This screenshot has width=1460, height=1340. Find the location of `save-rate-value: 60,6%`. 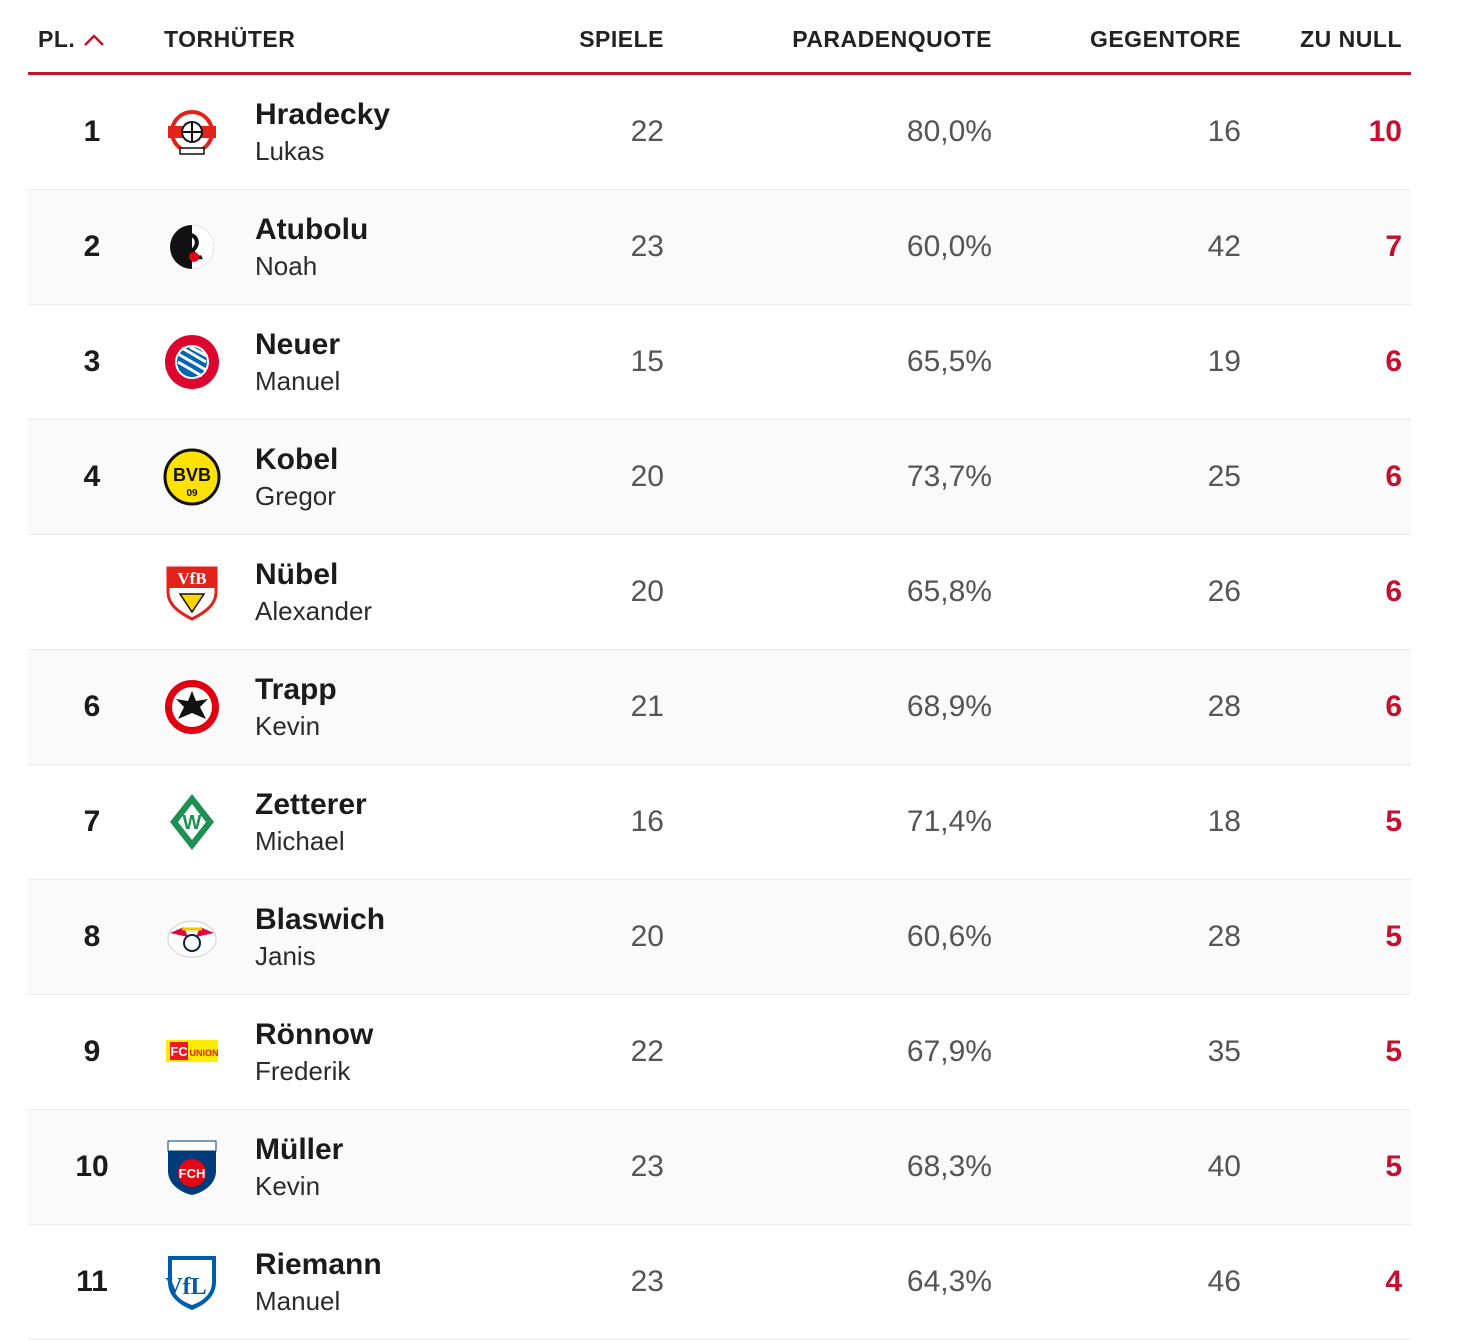

save-rate-value: 60,6% is located at coordinates (949, 936).